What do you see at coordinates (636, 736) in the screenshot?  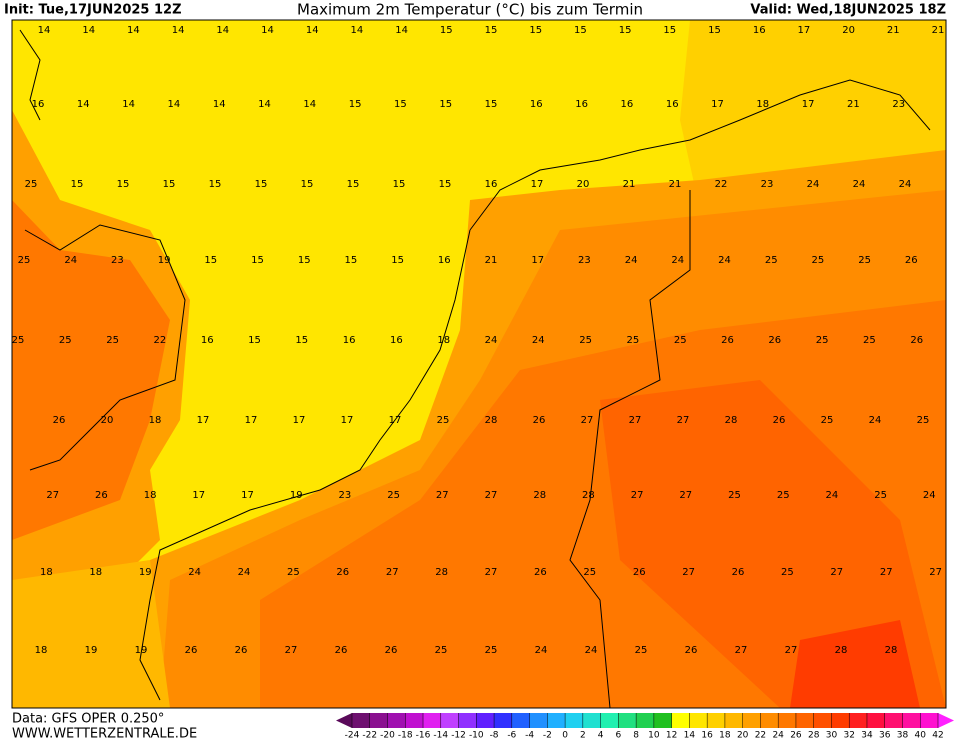 I see `colorbar-label: 8` at bounding box center [636, 736].